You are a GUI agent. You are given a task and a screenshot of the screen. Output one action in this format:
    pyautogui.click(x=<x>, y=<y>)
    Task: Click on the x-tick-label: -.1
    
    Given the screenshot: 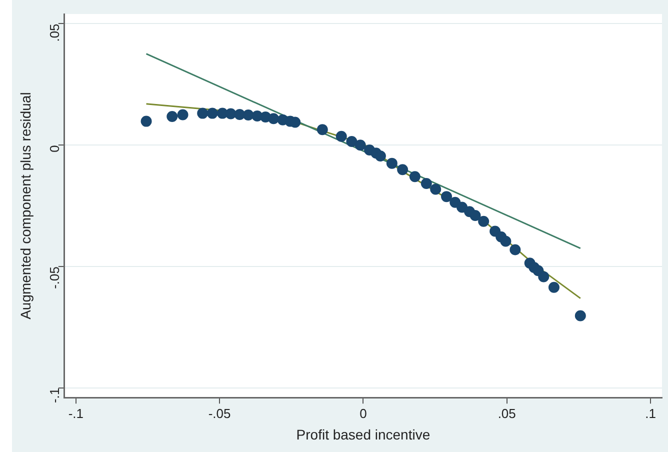 What is the action you would take?
    pyautogui.click(x=76, y=413)
    